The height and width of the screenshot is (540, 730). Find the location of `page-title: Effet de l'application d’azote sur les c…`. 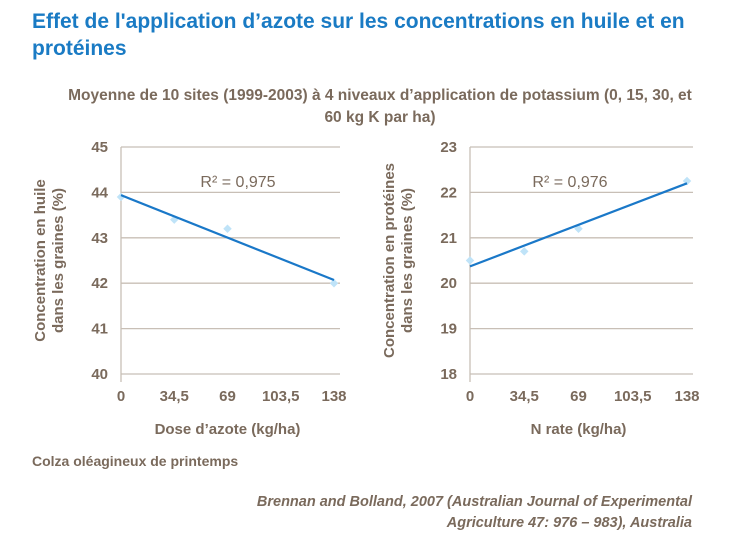

page-title: Effet de l'application d’azote sur les c… is located at coordinates (358, 35).